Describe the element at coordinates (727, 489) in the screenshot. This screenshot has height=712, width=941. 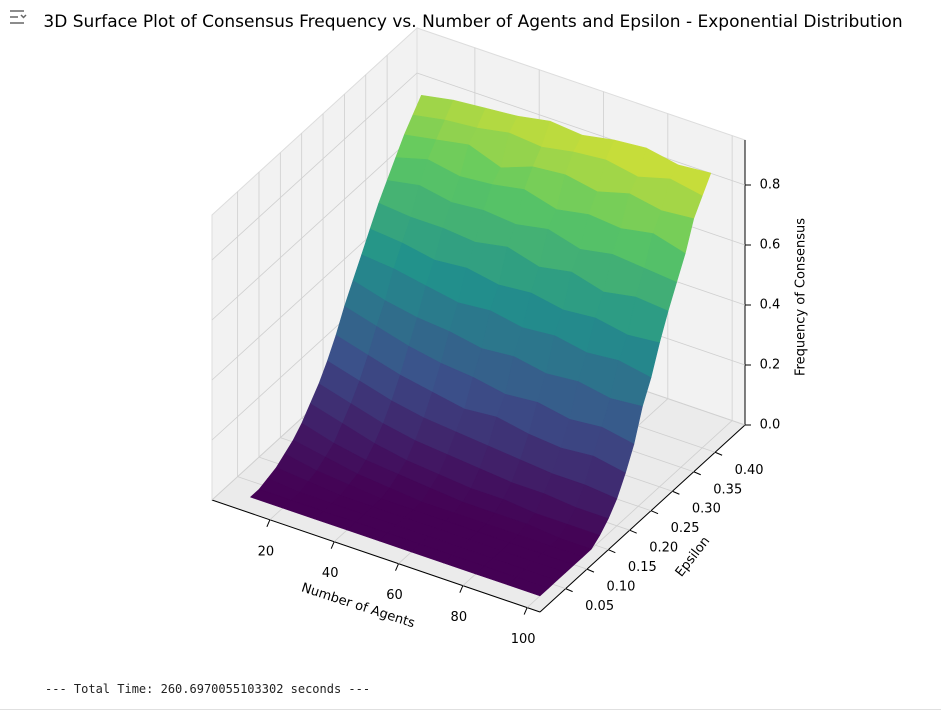
I see `y-tick-label: 0.35` at that location.